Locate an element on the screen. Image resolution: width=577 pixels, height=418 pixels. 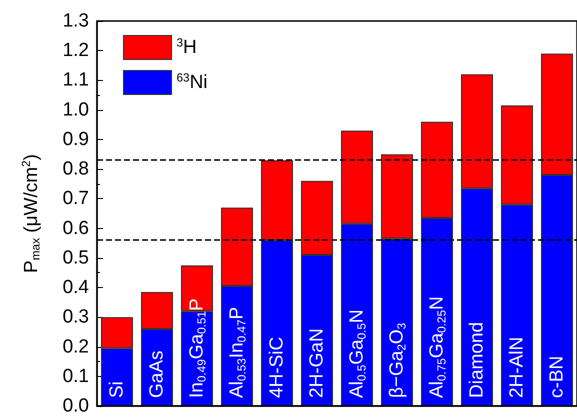
y-tick-label: 0.6 is located at coordinates (75, 228).